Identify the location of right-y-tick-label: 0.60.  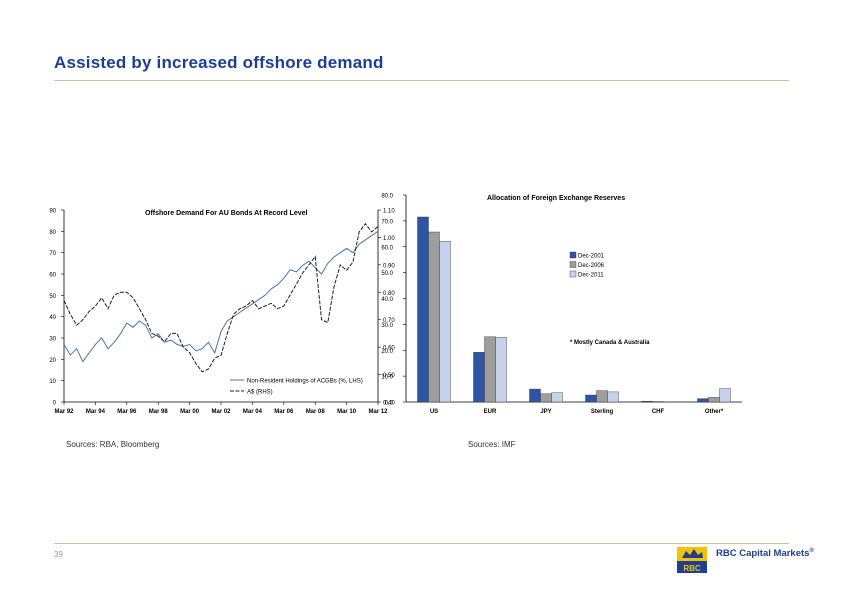
(389, 349).